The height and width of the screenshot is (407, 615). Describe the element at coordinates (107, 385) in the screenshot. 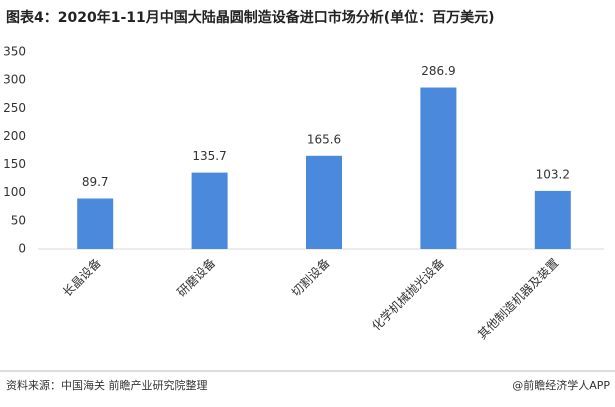

I see `source: 资料来源：中国海关 前瞻产业研究院整理` at that location.